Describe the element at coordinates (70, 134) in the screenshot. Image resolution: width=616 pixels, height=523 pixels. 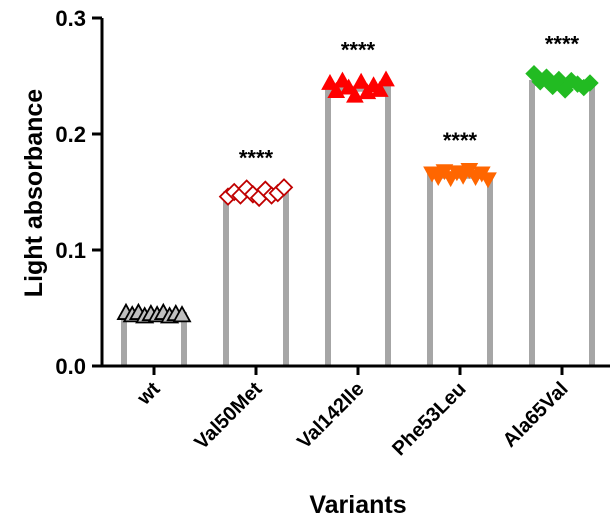
I see `y-tick-label: 0.2` at that location.